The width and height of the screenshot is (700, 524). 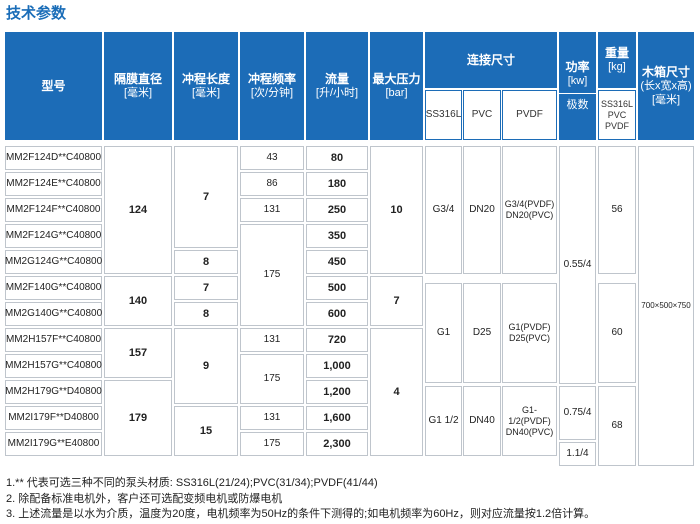 I want to click on conn-pvdf-cell: G1-1/2(PVDF) DN40(PVC), so click(x=529, y=421).